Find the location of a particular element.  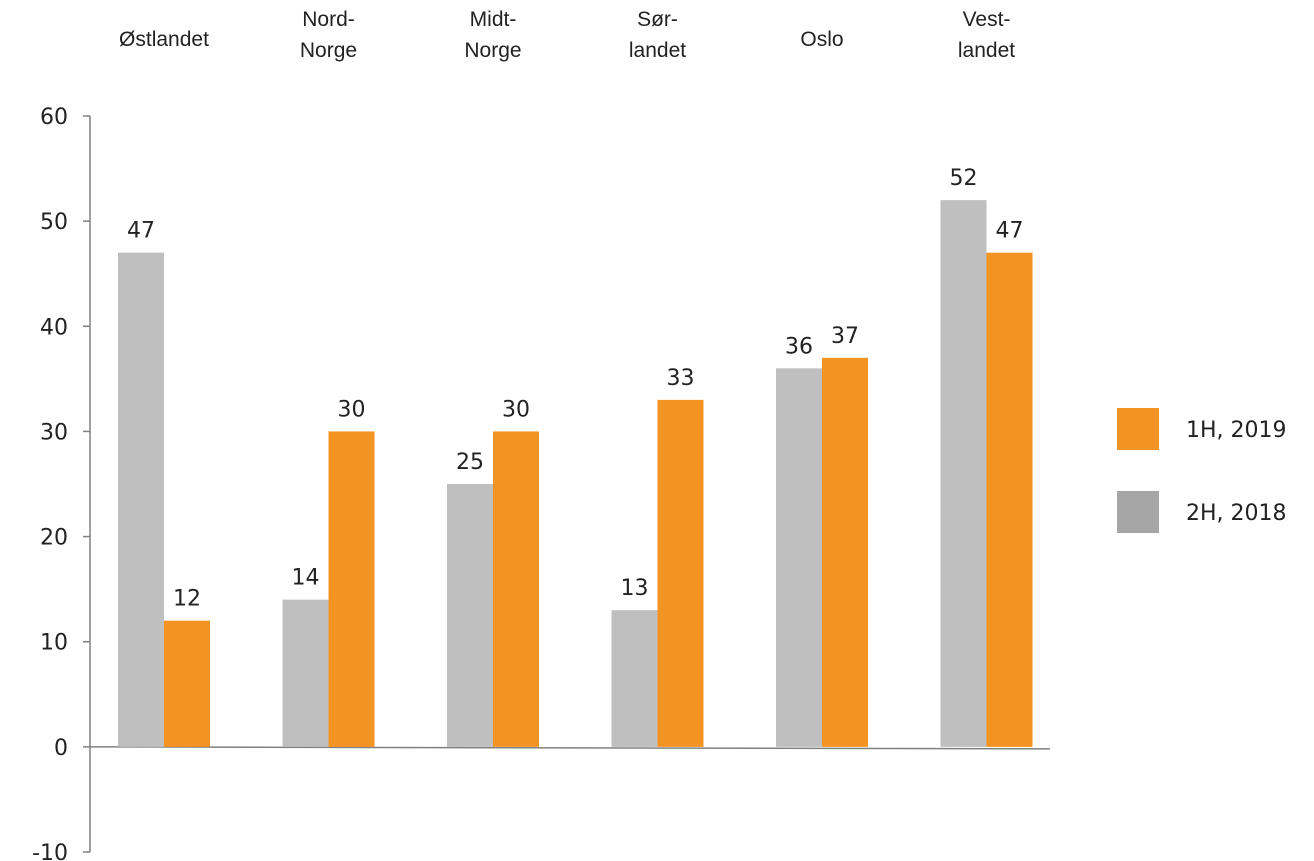

y-tick-label: 60 is located at coordinates (54, 117).